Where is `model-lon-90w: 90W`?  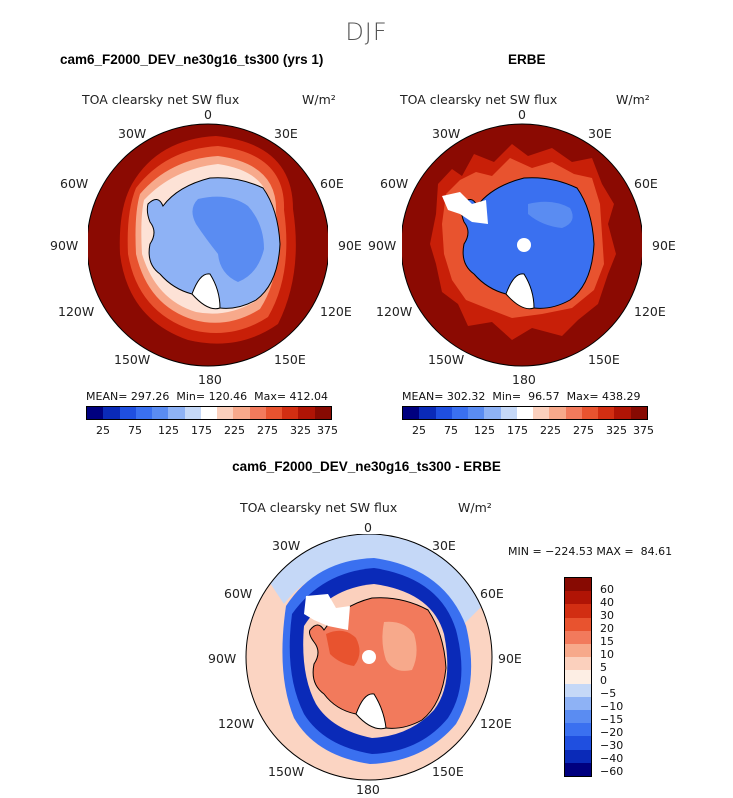
model-lon-90w: 90W is located at coordinates (64, 245).